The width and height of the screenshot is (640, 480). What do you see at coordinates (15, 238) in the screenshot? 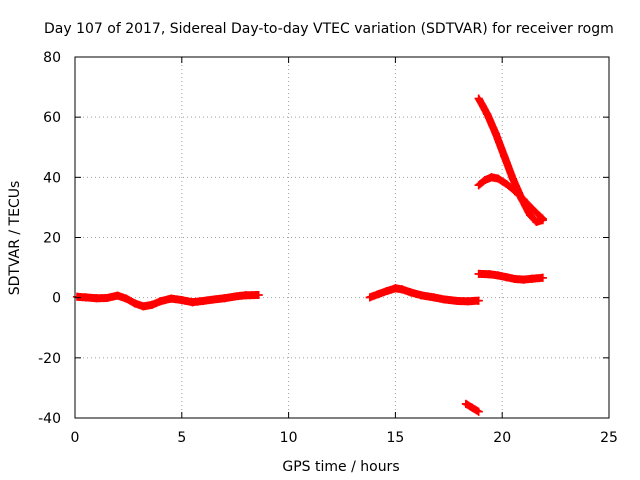
I see `y-axis-title: SDTVAR / TECUs` at bounding box center [15, 238].